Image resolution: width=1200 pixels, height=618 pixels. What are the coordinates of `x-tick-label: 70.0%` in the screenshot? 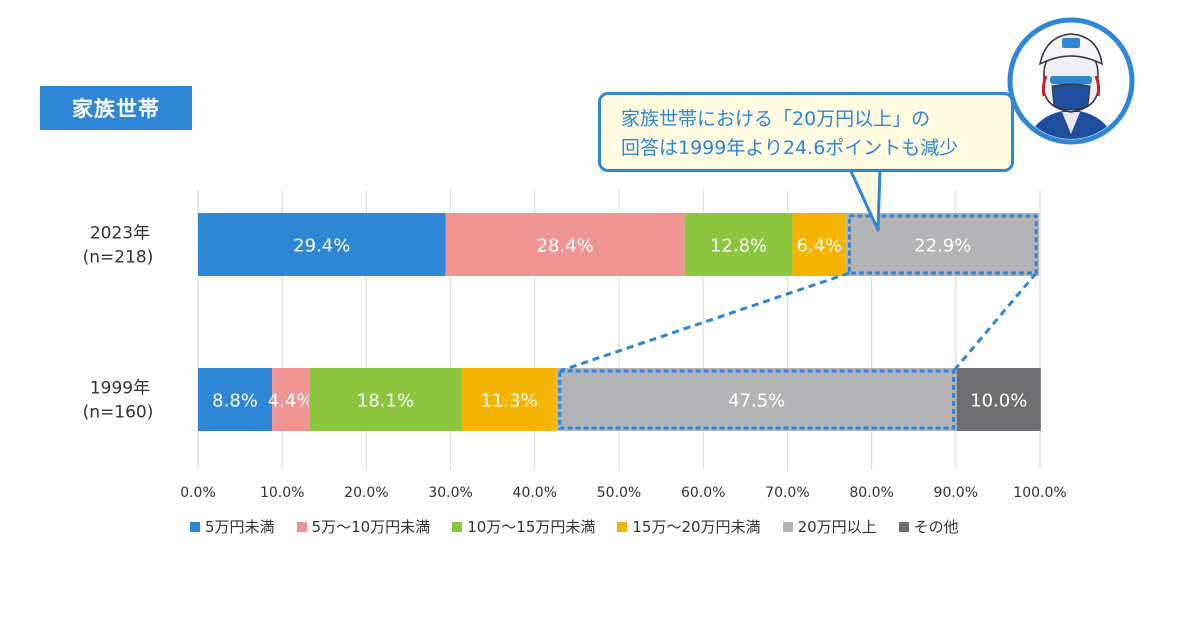 It's located at (787, 493).